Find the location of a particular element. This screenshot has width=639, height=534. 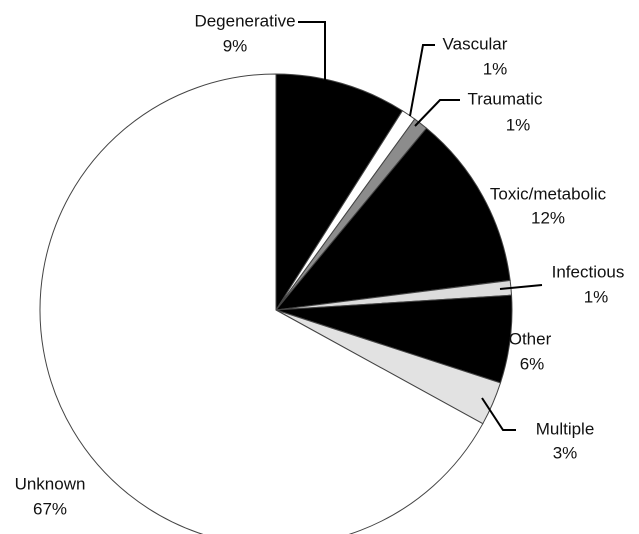

slice-value-label: 12% is located at coordinates (548, 217).